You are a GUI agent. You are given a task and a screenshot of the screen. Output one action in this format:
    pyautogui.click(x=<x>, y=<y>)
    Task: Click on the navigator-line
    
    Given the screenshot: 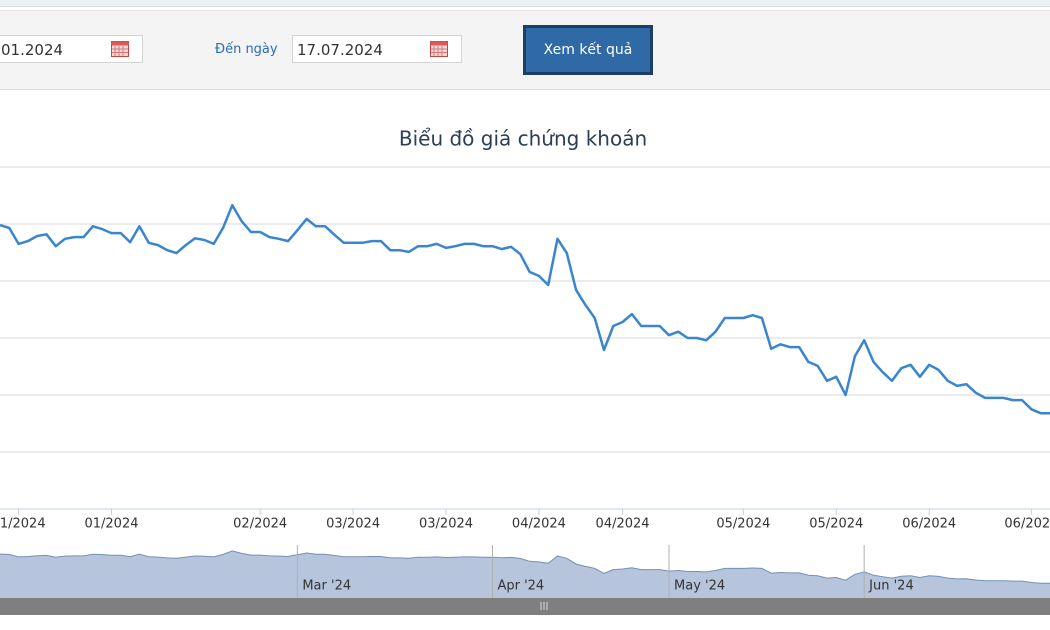 What is the action you would take?
    pyautogui.click(x=525, y=567)
    